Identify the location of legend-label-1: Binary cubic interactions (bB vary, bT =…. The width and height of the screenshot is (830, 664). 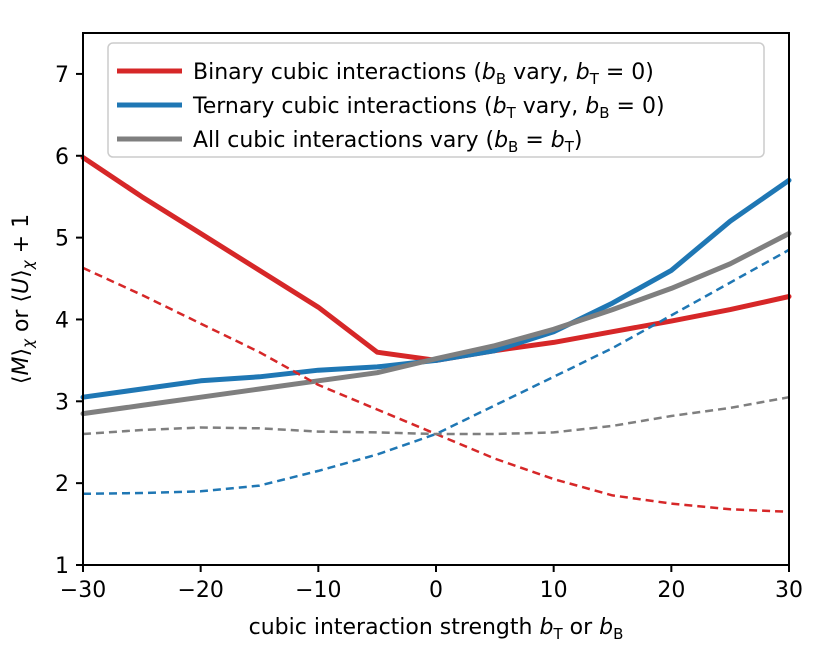
(423, 74).